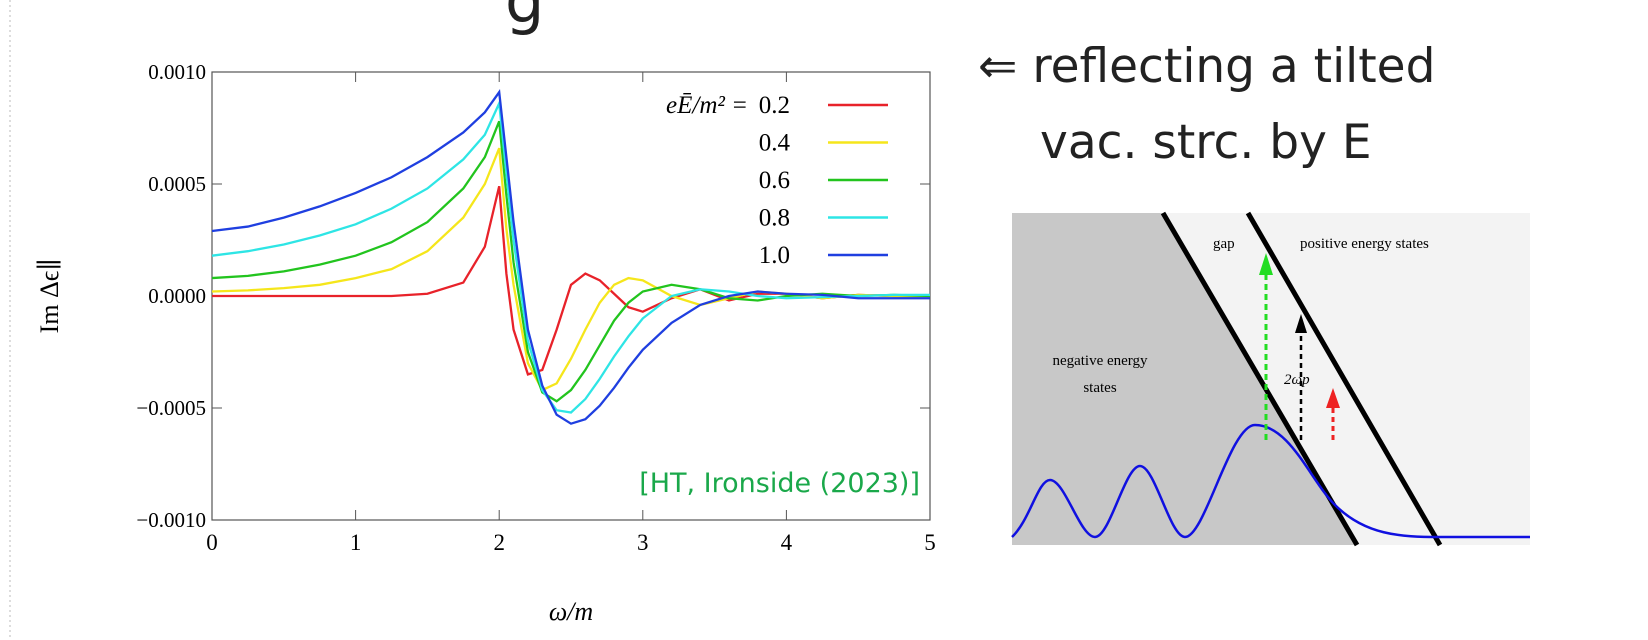 The width and height of the screenshot is (1648, 640). I want to click on side-note: vac. strc. by E, so click(1206, 142).